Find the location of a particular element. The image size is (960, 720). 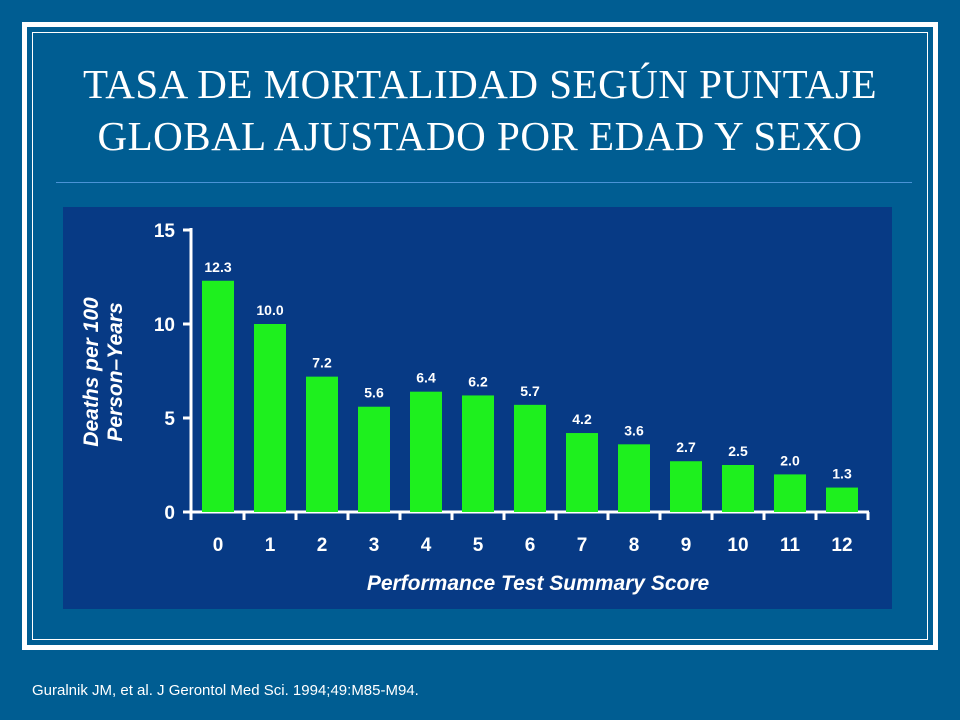

x-tick-label: 5 is located at coordinates (478, 545).